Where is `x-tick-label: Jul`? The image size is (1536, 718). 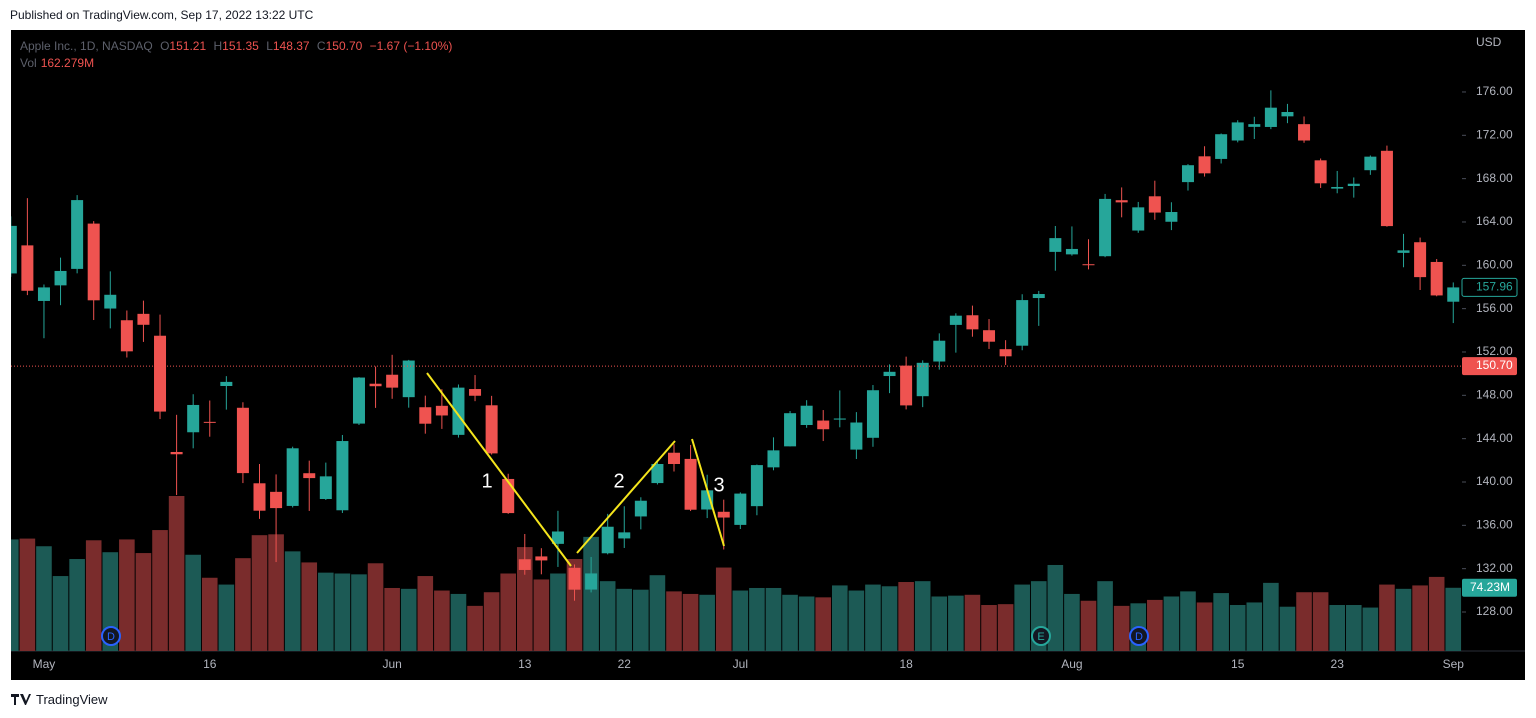 x-tick-label: Jul is located at coordinates (740, 664).